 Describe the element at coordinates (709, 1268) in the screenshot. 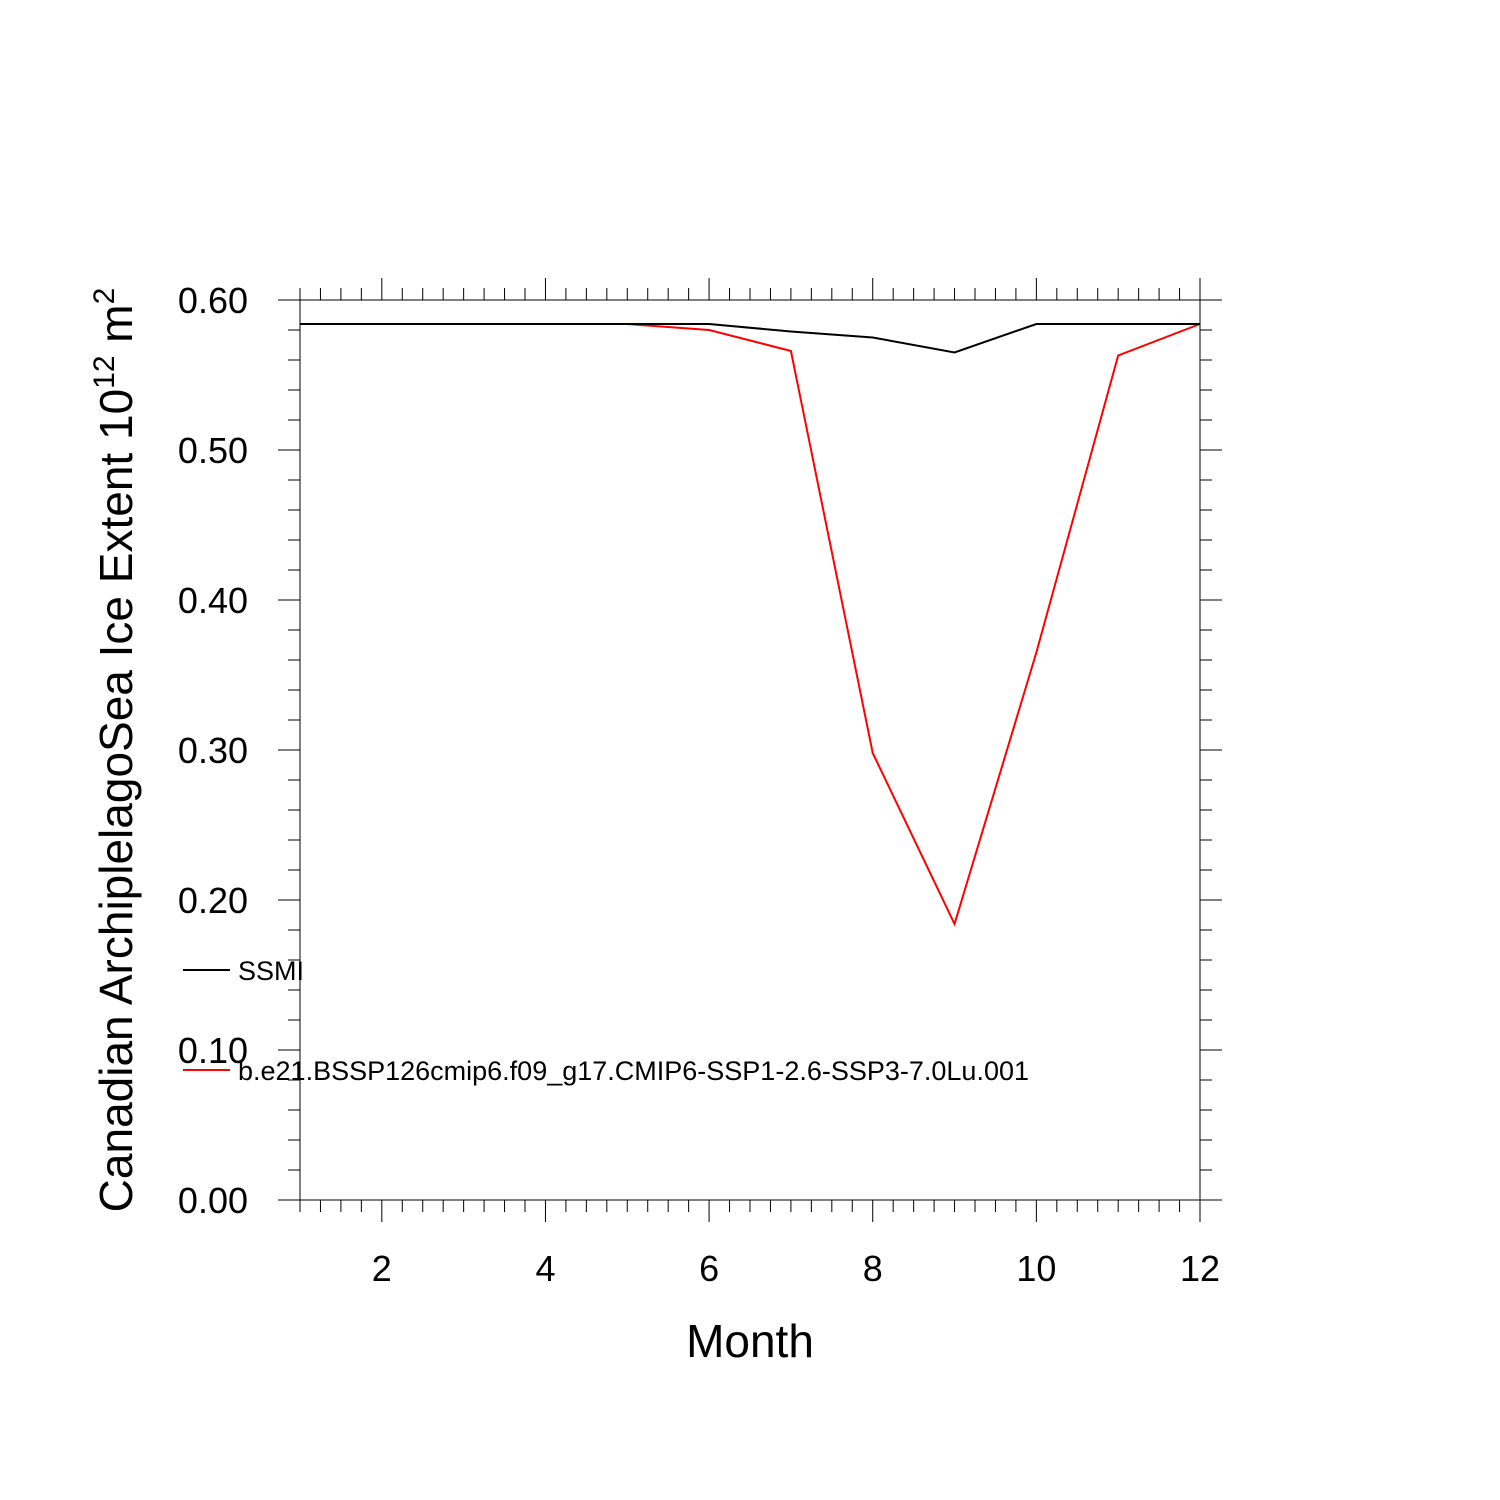

I see `x-tick-label: 6` at that location.